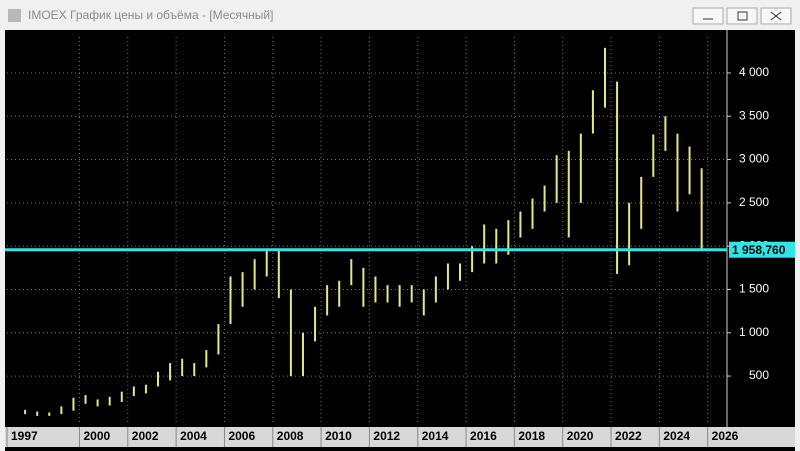  Describe the element at coordinates (759, 250) in the screenshot. I see `price-label: 1 958,760` at that location.